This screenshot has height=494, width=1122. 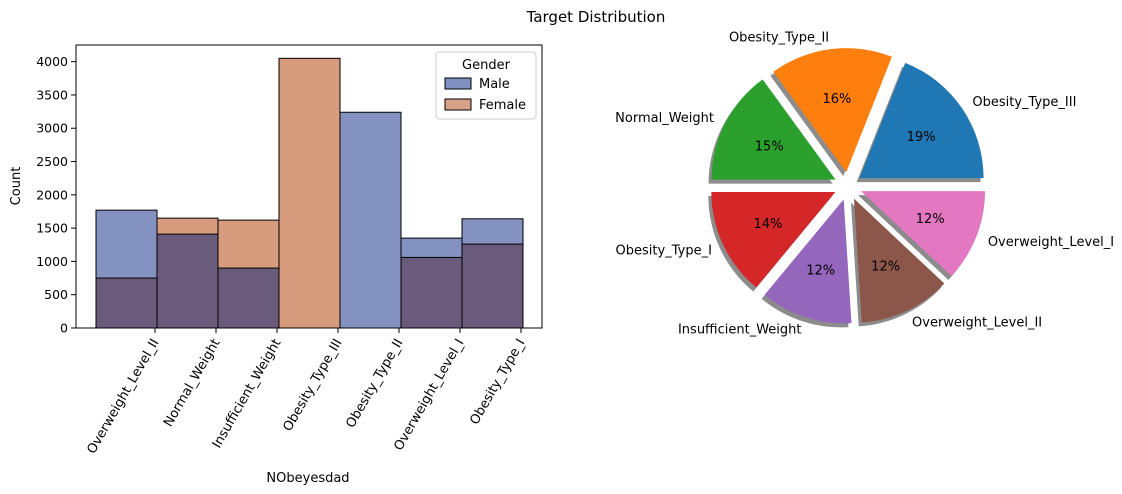 I want to click on legend: Gender Male Female, so click(x=486, y=85).